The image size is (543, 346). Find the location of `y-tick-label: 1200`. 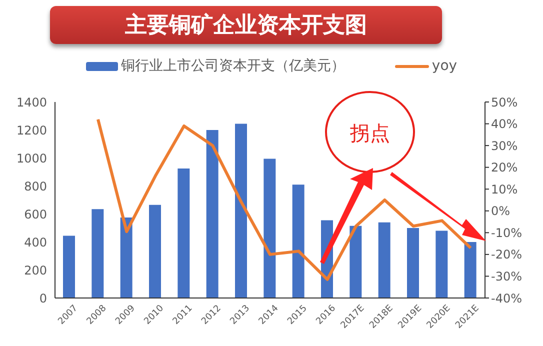

y-tick-label: 1200 is located at coordinates (31, 130).